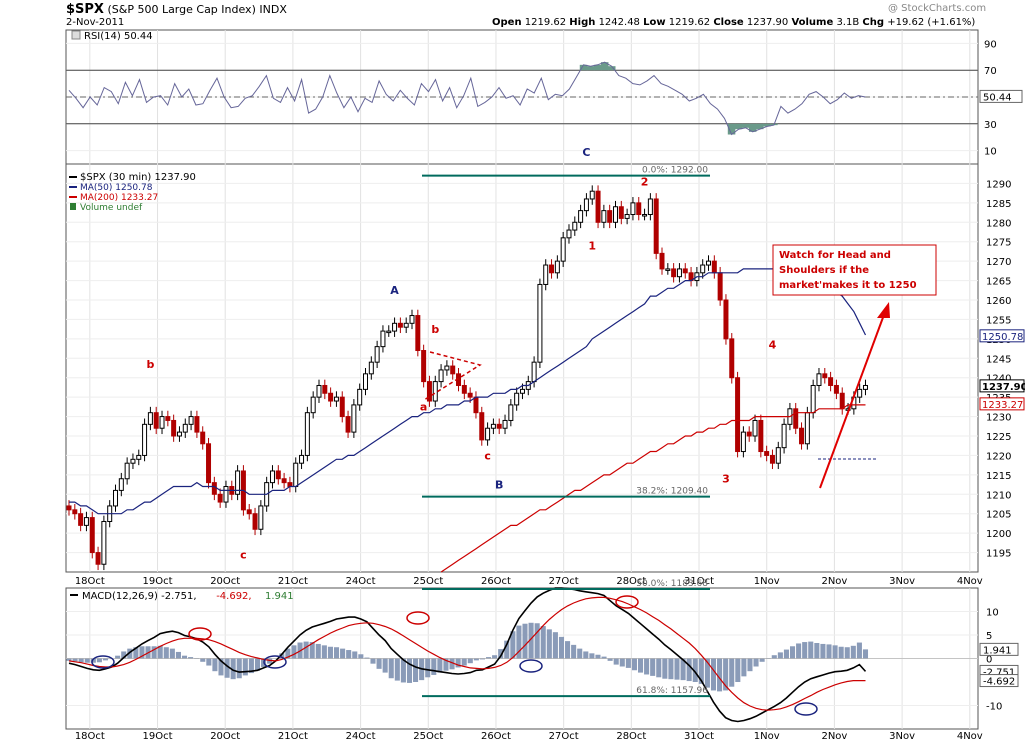 This screenshot has width=1025, height=744. I want to click on x-tick-label: 28Oct, so click(631, 581).